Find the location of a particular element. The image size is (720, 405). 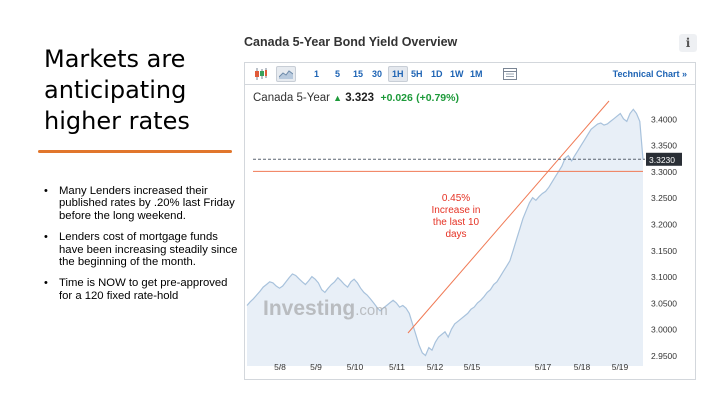

annotation-text: Increase in is located at coordinates (456, 210).